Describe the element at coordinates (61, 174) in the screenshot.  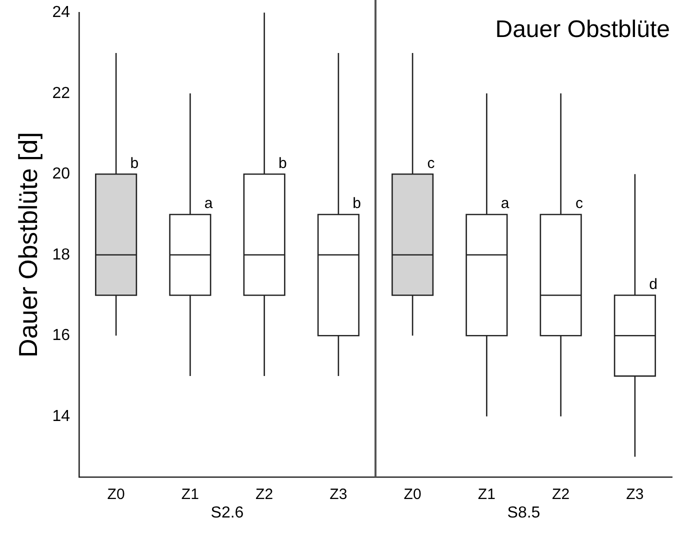
I see `y-tick-label: 20` at that location.